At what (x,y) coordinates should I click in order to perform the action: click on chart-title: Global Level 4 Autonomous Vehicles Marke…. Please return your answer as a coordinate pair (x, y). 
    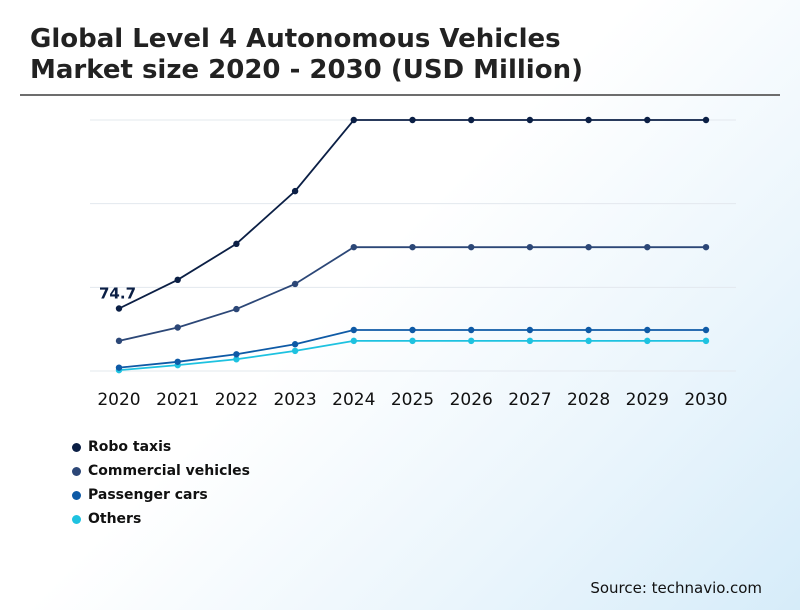
    Looking at the image, I should click on (306, 55).